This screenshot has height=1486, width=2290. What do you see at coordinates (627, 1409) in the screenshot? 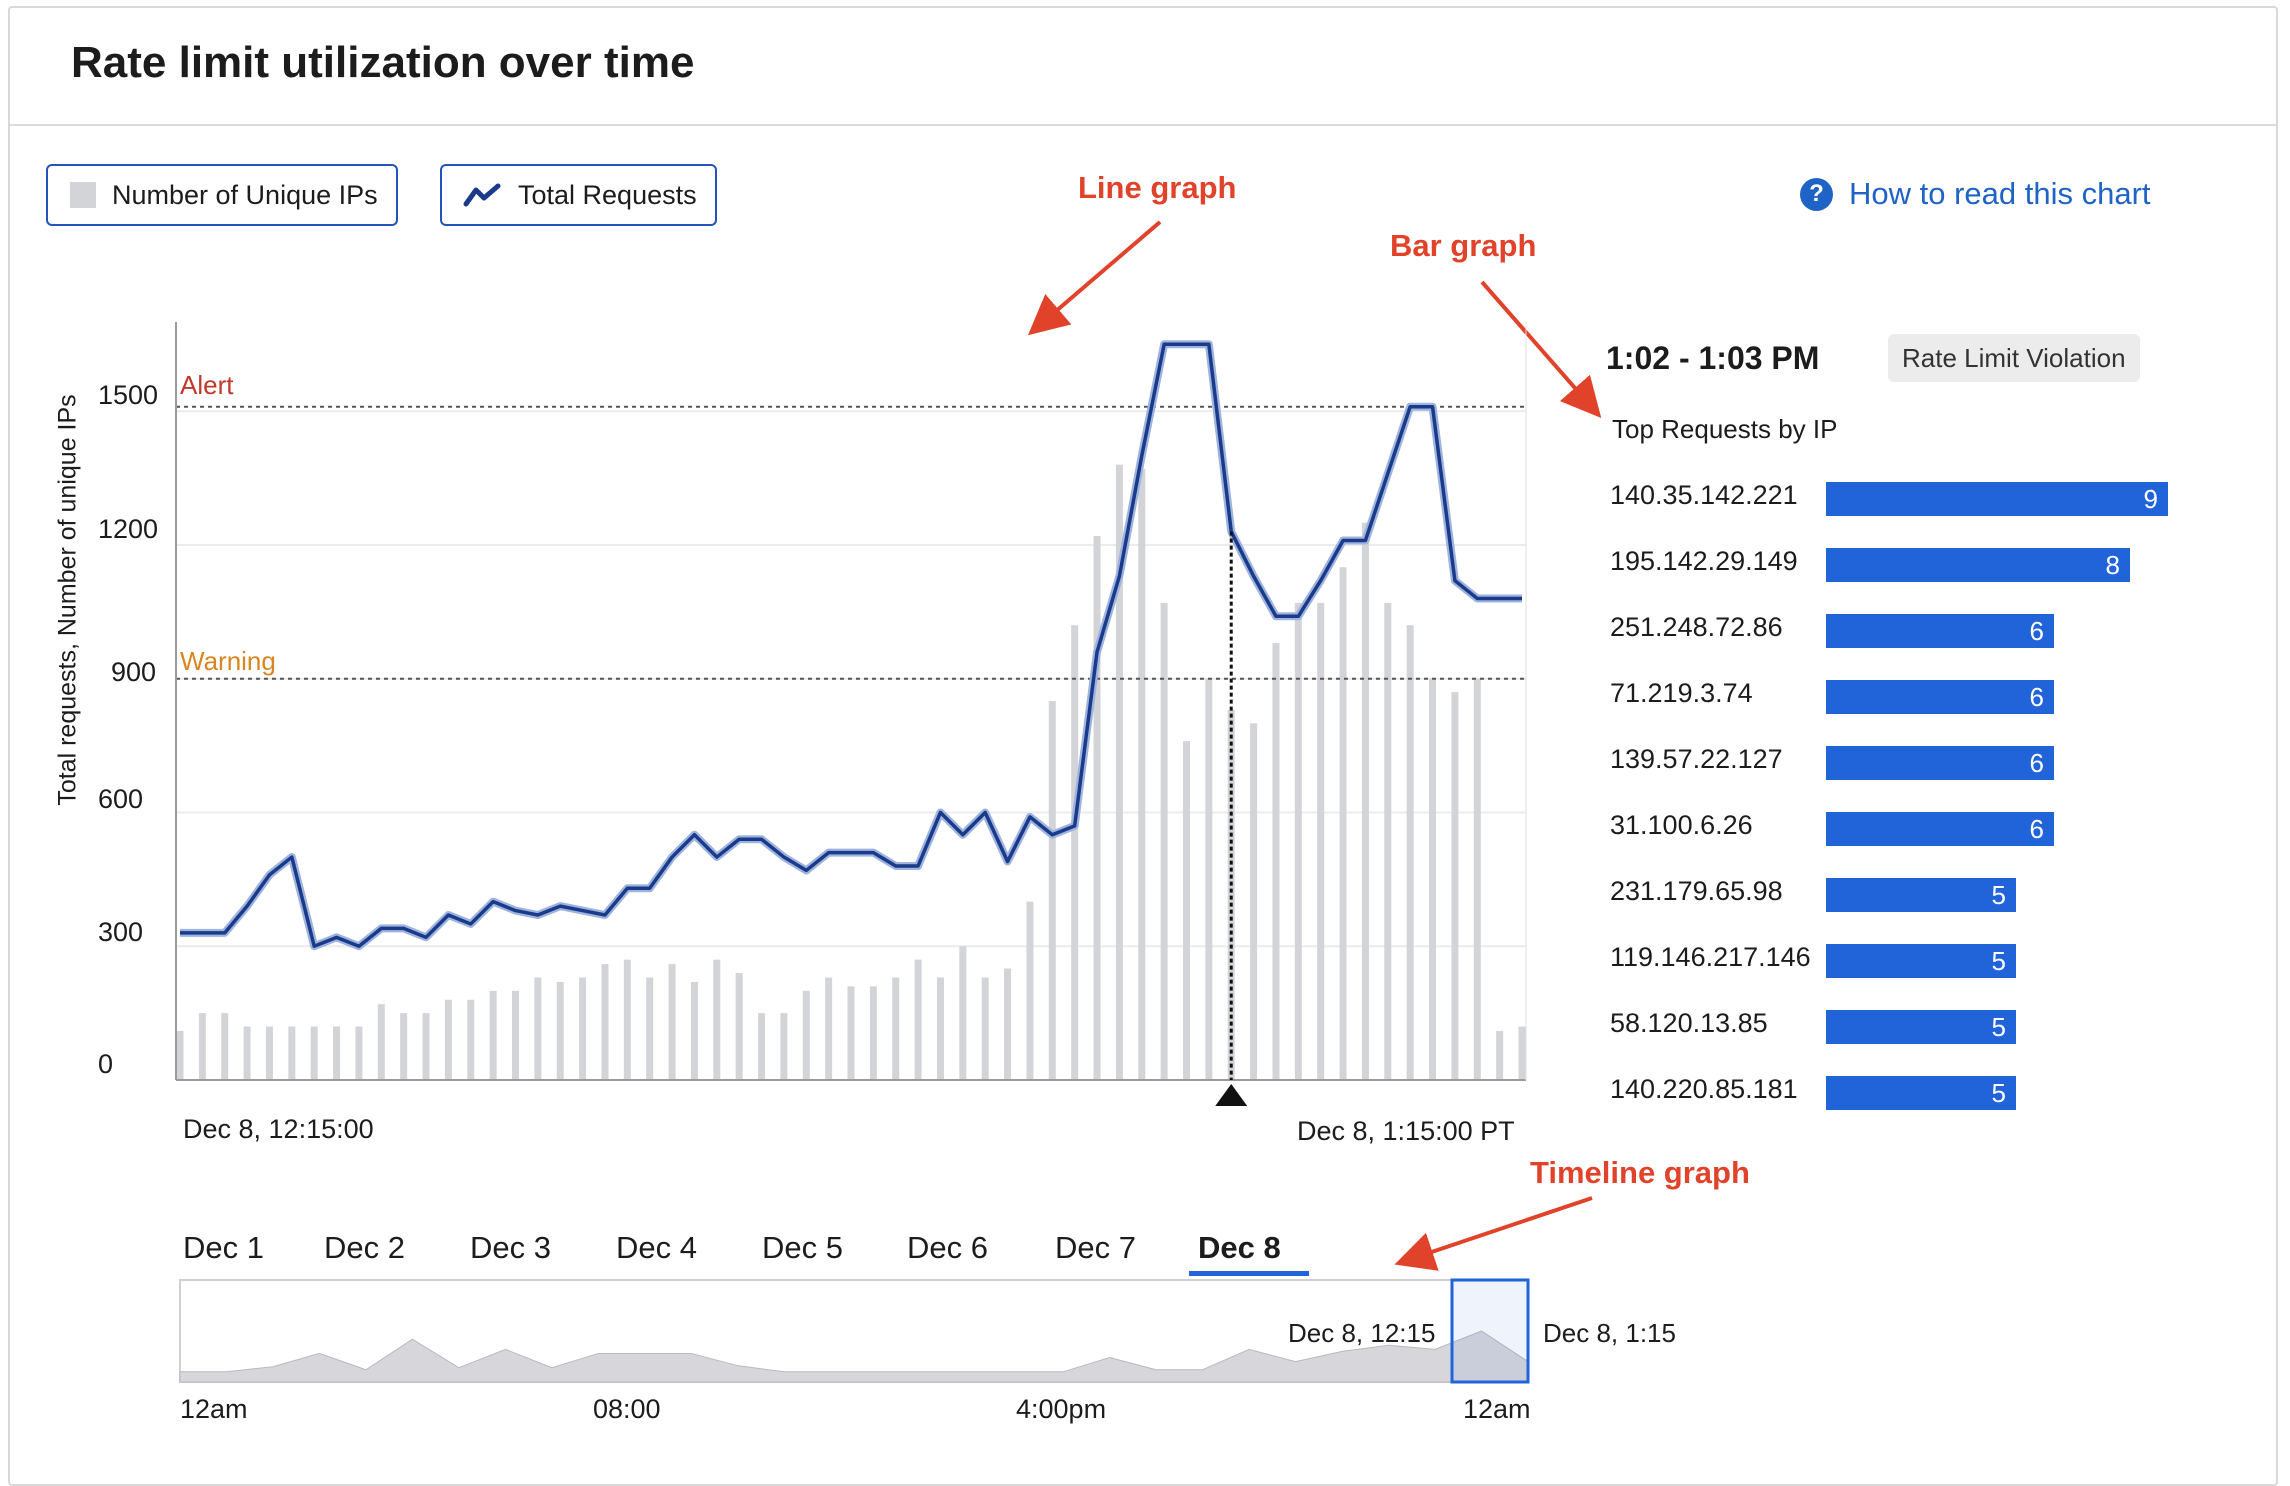
I see `timeline-x-label: 08:00` at bounding box center [627, 1409].